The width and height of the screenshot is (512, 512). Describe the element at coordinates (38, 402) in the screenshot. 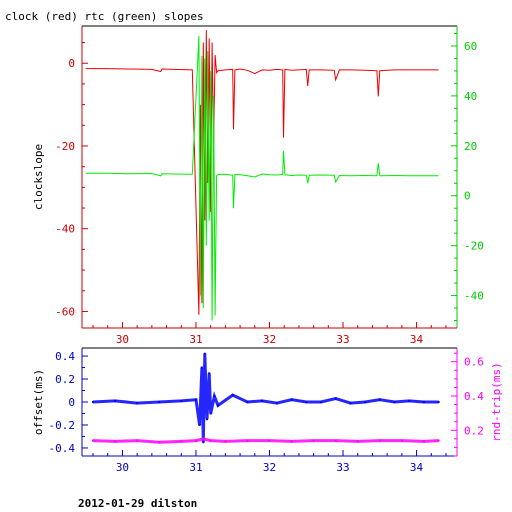

I see `y-axis-title: offset(ms)` at that location.